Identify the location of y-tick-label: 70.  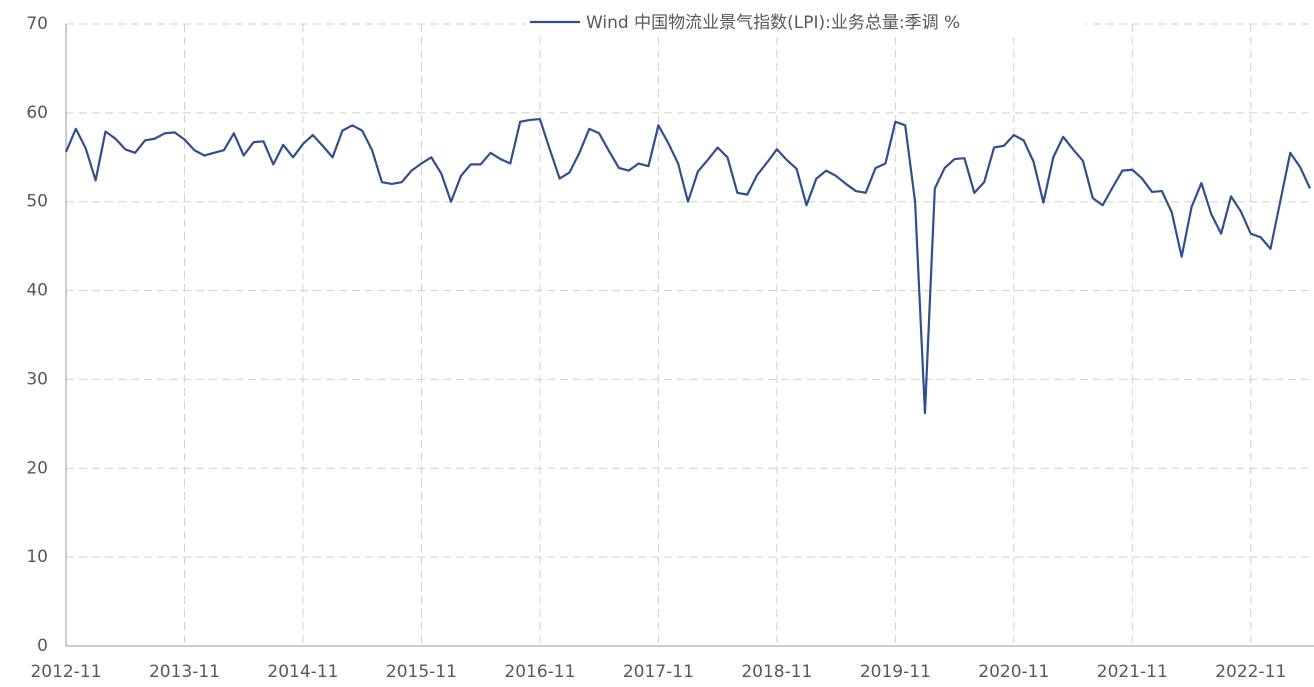
(37, 24).